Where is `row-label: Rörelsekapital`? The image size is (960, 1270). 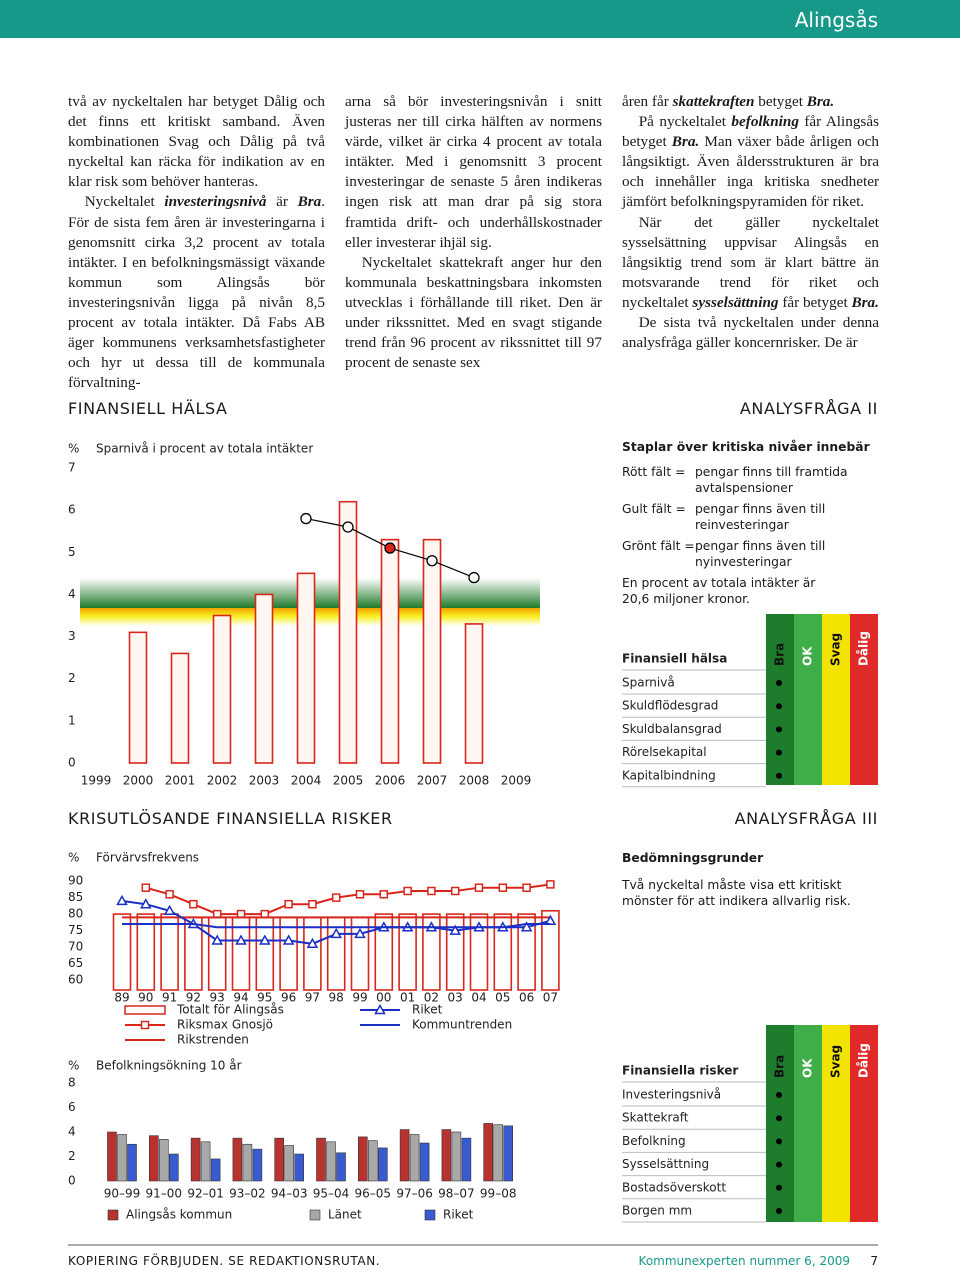
row-label: Rörelsekapital is located at coordinates (664, 752).